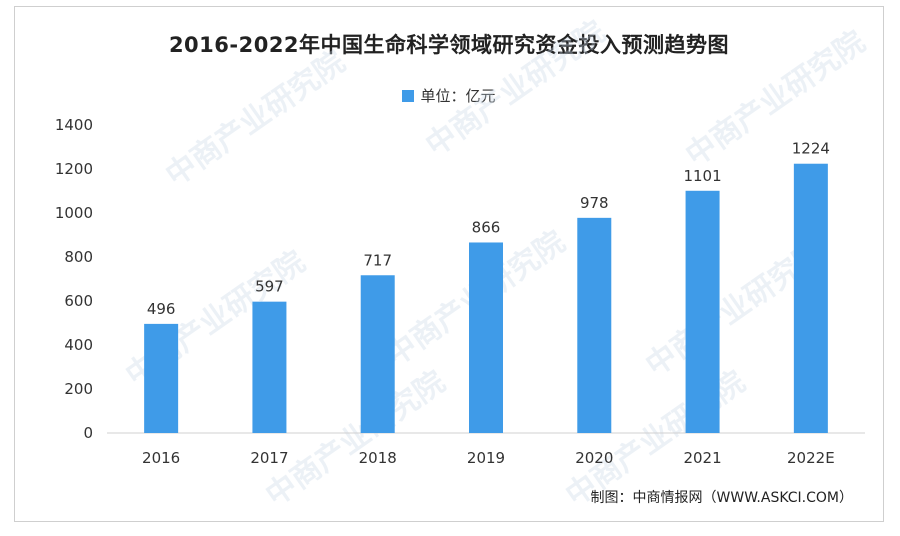  What do you see at coordinates (486, 227) in the screenshot?
I see `data-label: 866` at bounding box center [486, 227].